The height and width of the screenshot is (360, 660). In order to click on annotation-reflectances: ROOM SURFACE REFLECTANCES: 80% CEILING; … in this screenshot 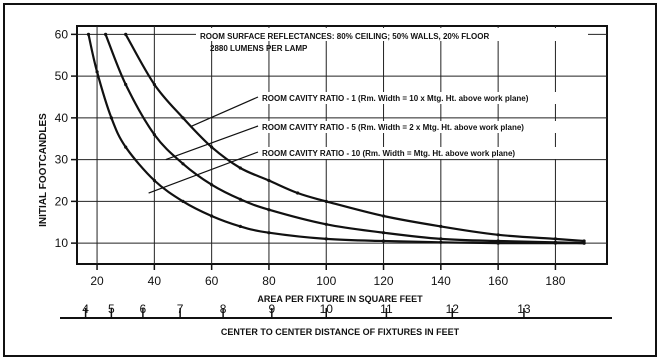, I will do `click(344, 36)`.